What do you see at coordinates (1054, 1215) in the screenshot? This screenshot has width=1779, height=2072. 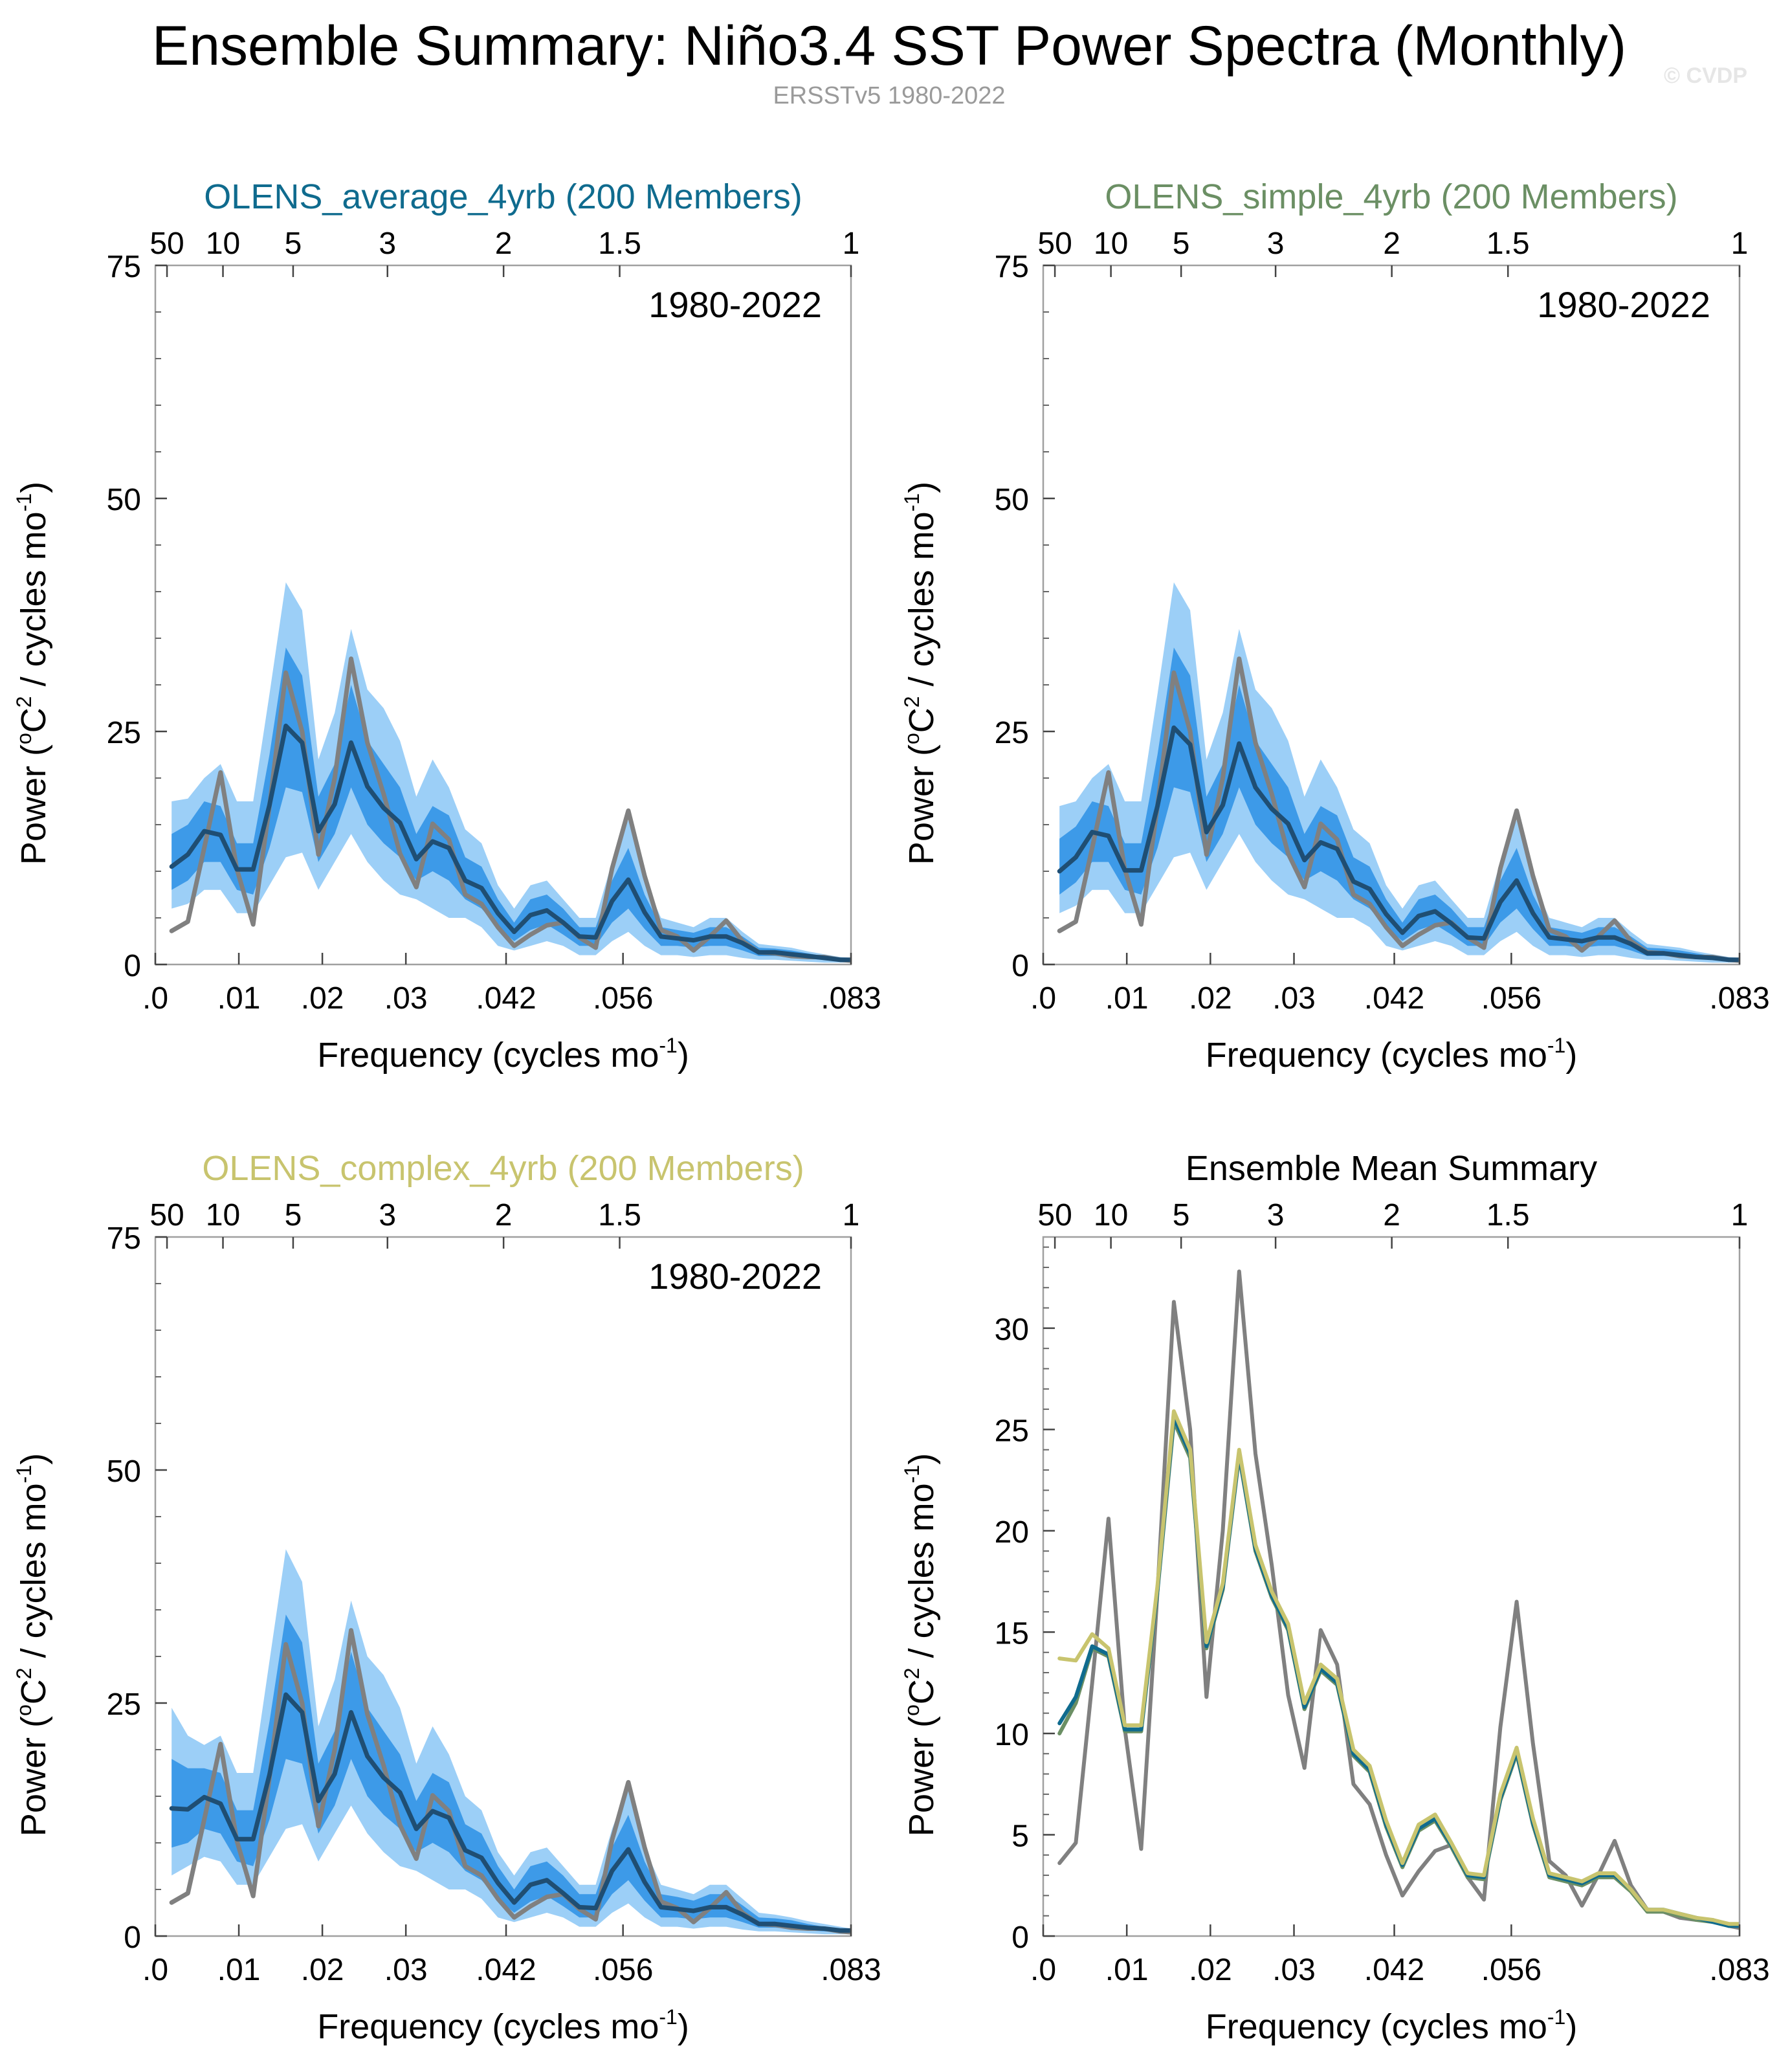 I see `period-tick-label: 50` at bounding box center [1054, 1215].